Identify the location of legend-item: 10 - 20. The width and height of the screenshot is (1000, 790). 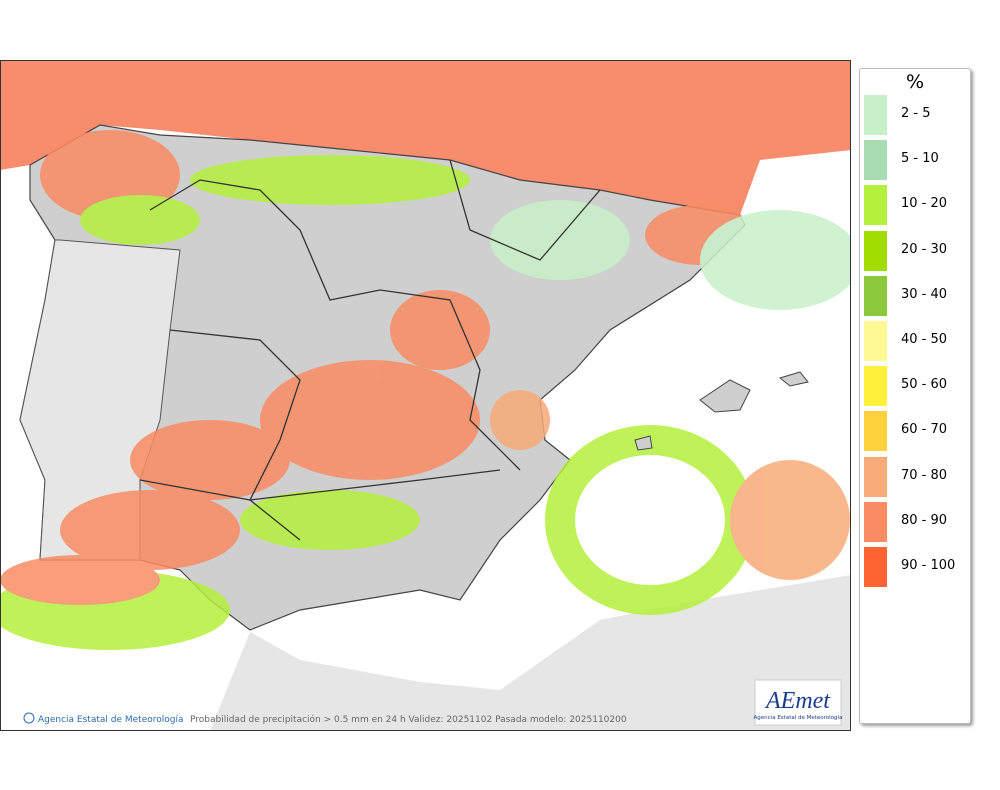
(916, 205).